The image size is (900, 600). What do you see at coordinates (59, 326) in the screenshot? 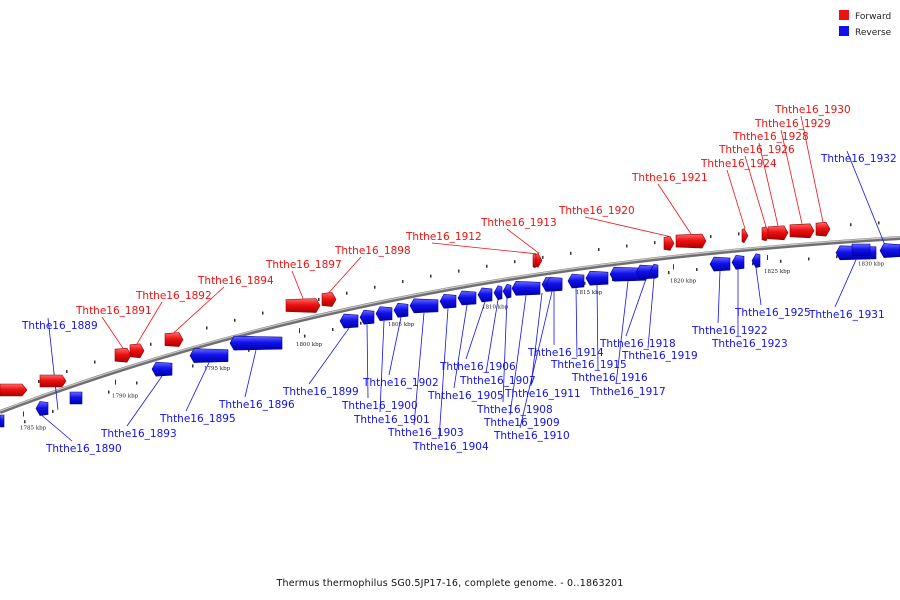
I see `gene-label-ththe16_1889: Ththe16_1889` at bounding box center [59, 326].